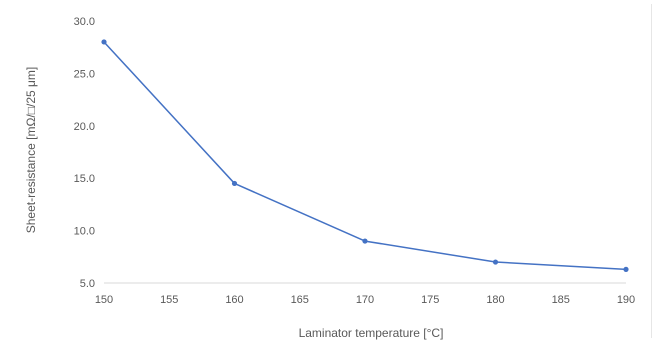 This screenshot has width=652, height=342. Describe the element at coordinates (104, 300) in the screenshot. I see `x-tick-label: 150` at that location.